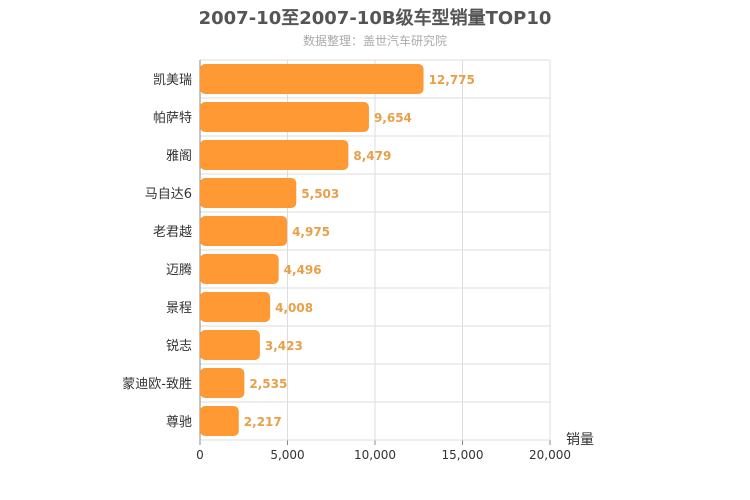  I want to click on value-label: 5,503, so click(320, 194).